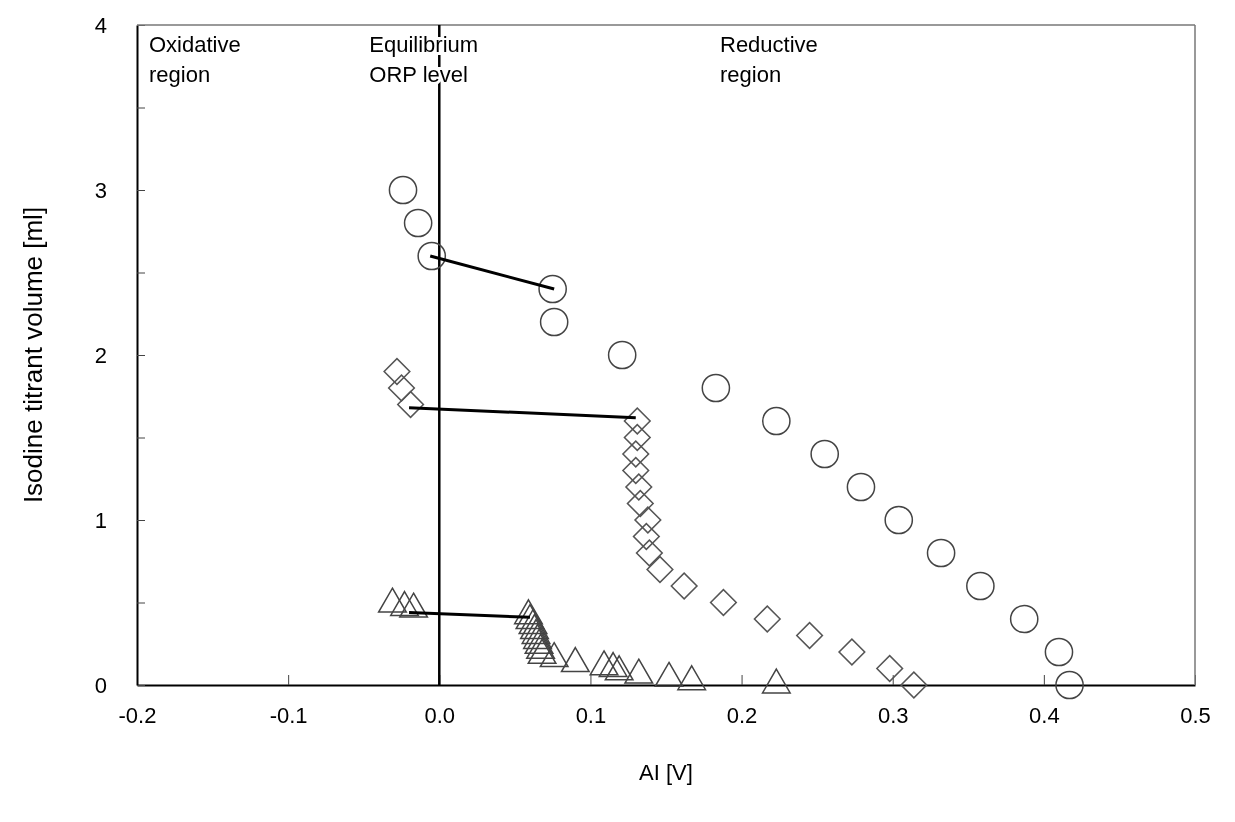 The height and width of the screenshot is (822, 1235). Describe the element at coordinates (666, 772) in the screenshot. I see `x-axis-title: AI [V]` at that location.